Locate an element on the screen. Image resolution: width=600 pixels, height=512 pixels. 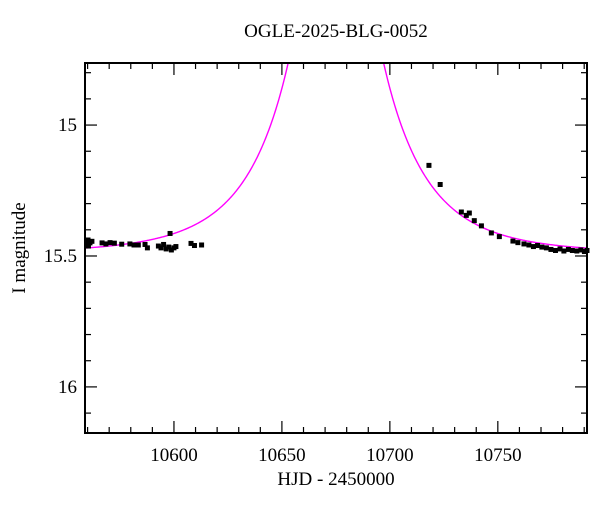
y-tick-label: 15.5 is located at coordinates (60, 256).